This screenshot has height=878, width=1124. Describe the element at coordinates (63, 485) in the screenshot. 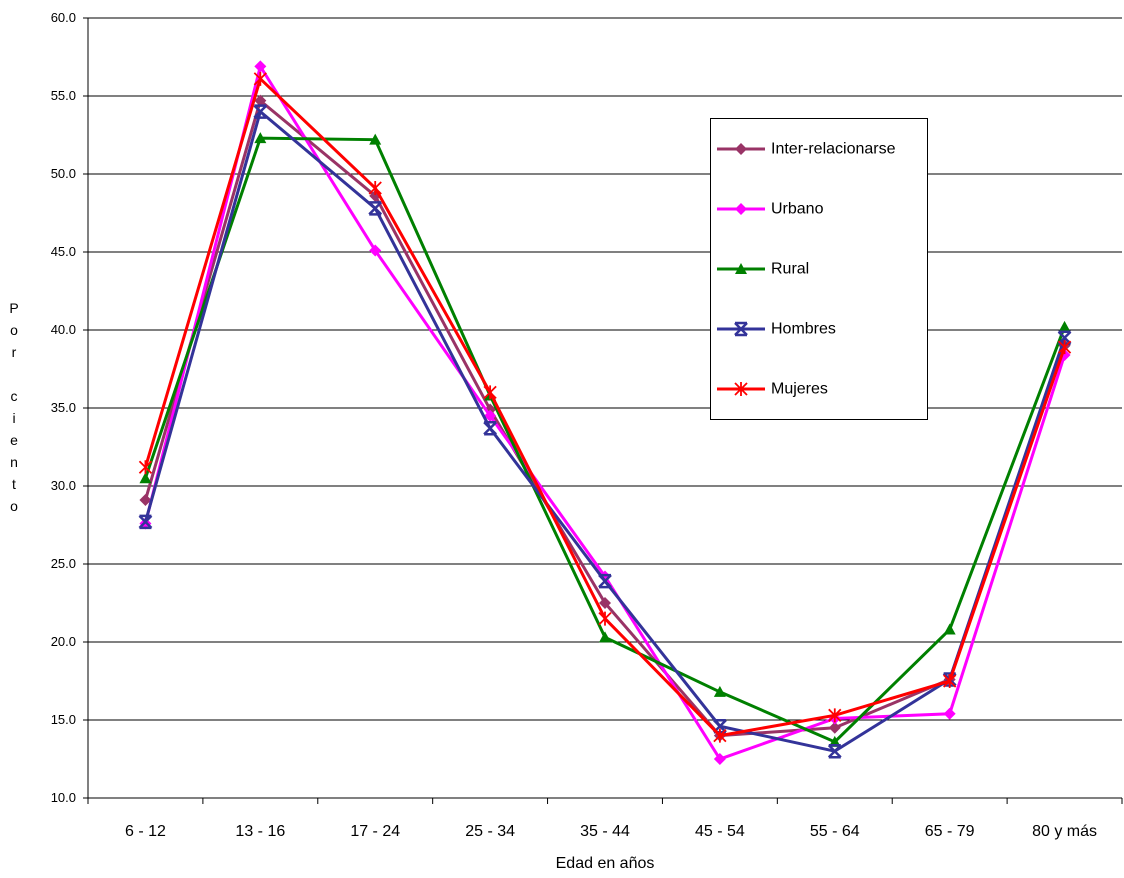

I see `y-tick-label: 30.0` at that location.